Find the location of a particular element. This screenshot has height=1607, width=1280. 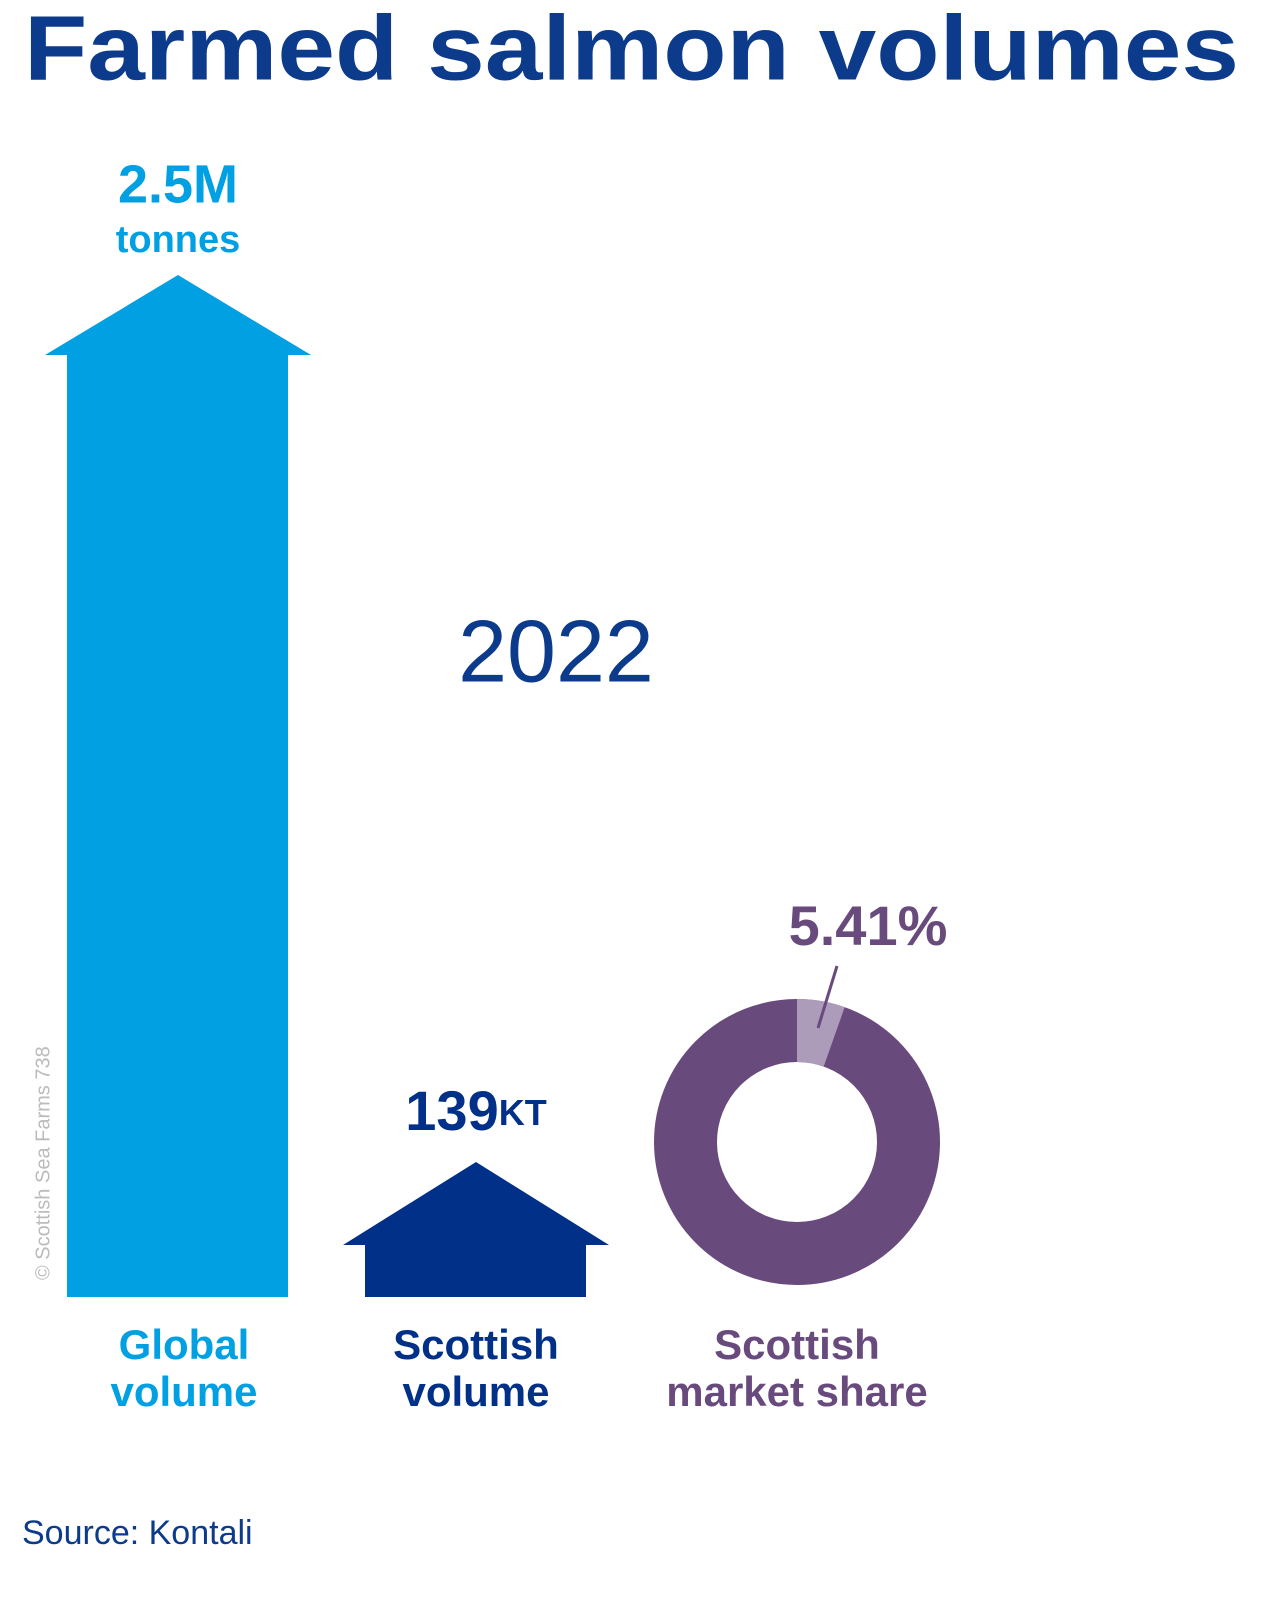

share-label: Scottish is located at coordinates (797, 1344).